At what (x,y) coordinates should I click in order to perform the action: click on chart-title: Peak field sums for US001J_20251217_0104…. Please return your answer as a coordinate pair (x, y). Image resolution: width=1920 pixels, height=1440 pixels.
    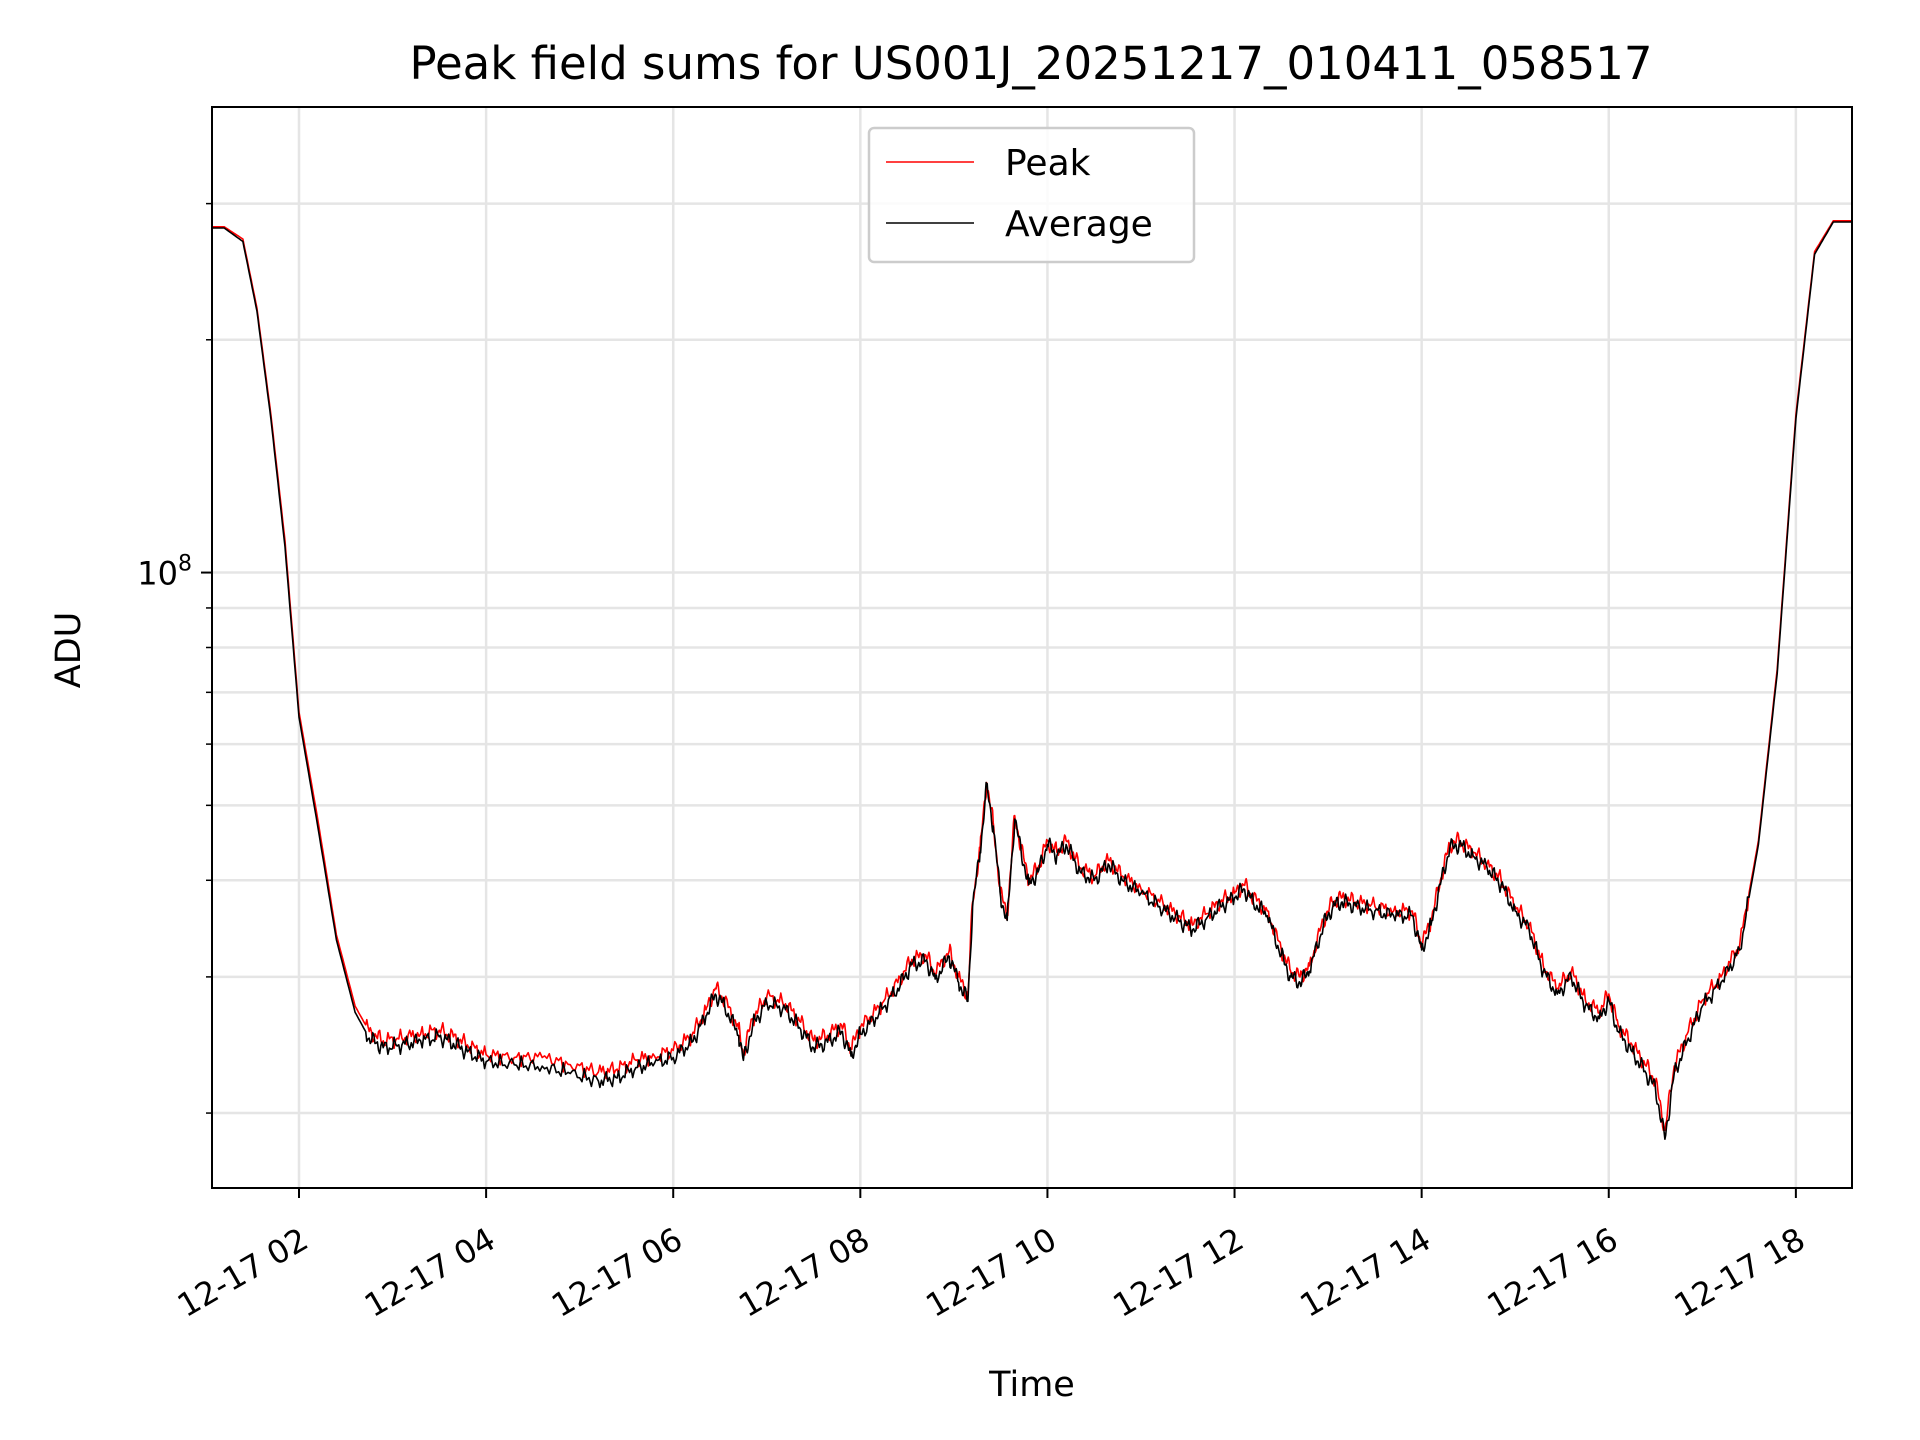
    Looking at the image, I should click on (1030, 63).